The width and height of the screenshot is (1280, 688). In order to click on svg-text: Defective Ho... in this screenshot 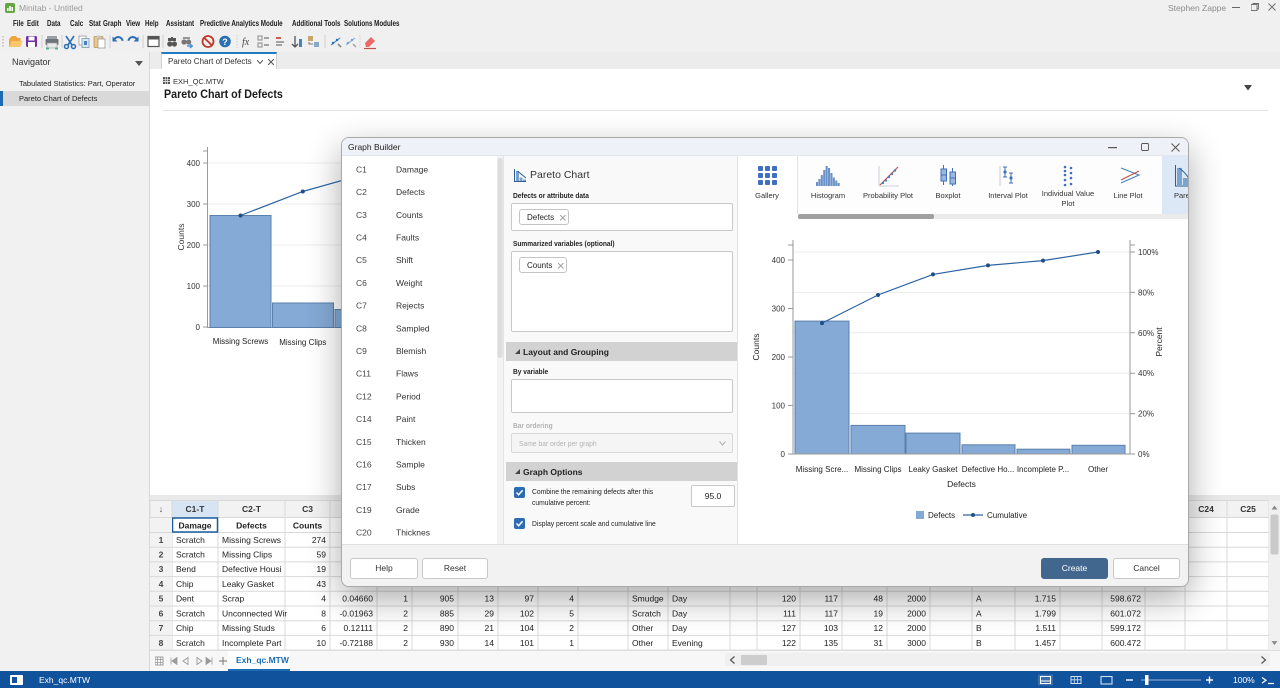, I will do `click(988, 469)`.